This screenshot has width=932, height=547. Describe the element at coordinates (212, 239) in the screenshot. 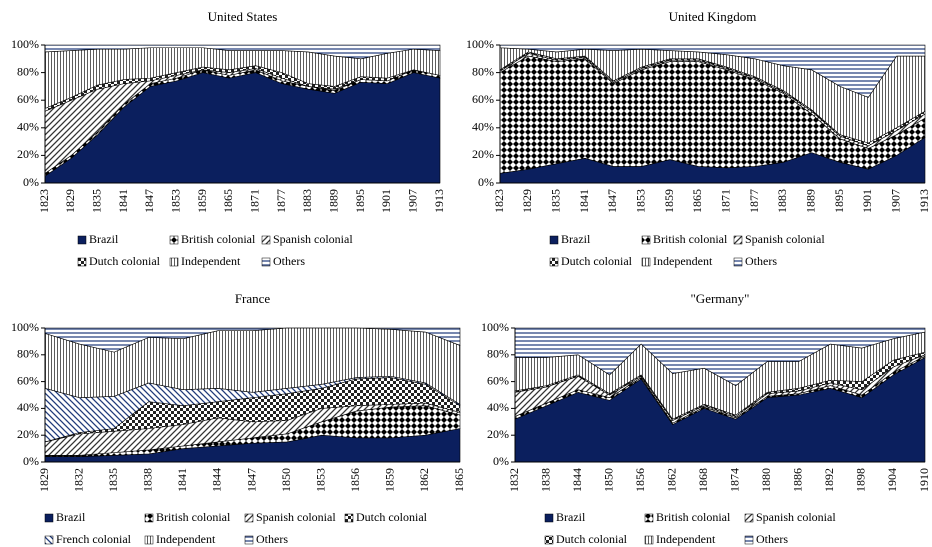

I see `legend-item: British colonial` at that location.